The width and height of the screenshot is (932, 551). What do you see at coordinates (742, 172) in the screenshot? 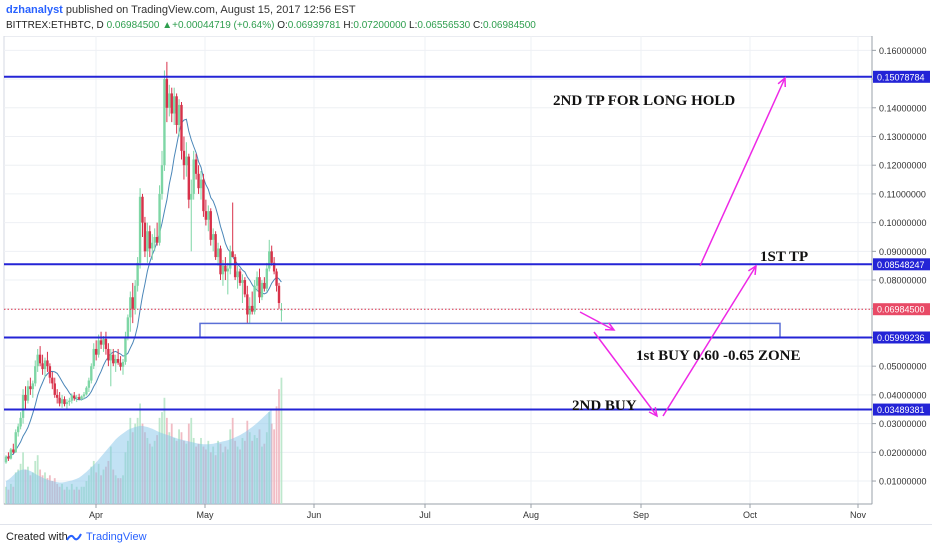
I see `up-arrow-to-2nd-tp` at bounding box center [742, 172].